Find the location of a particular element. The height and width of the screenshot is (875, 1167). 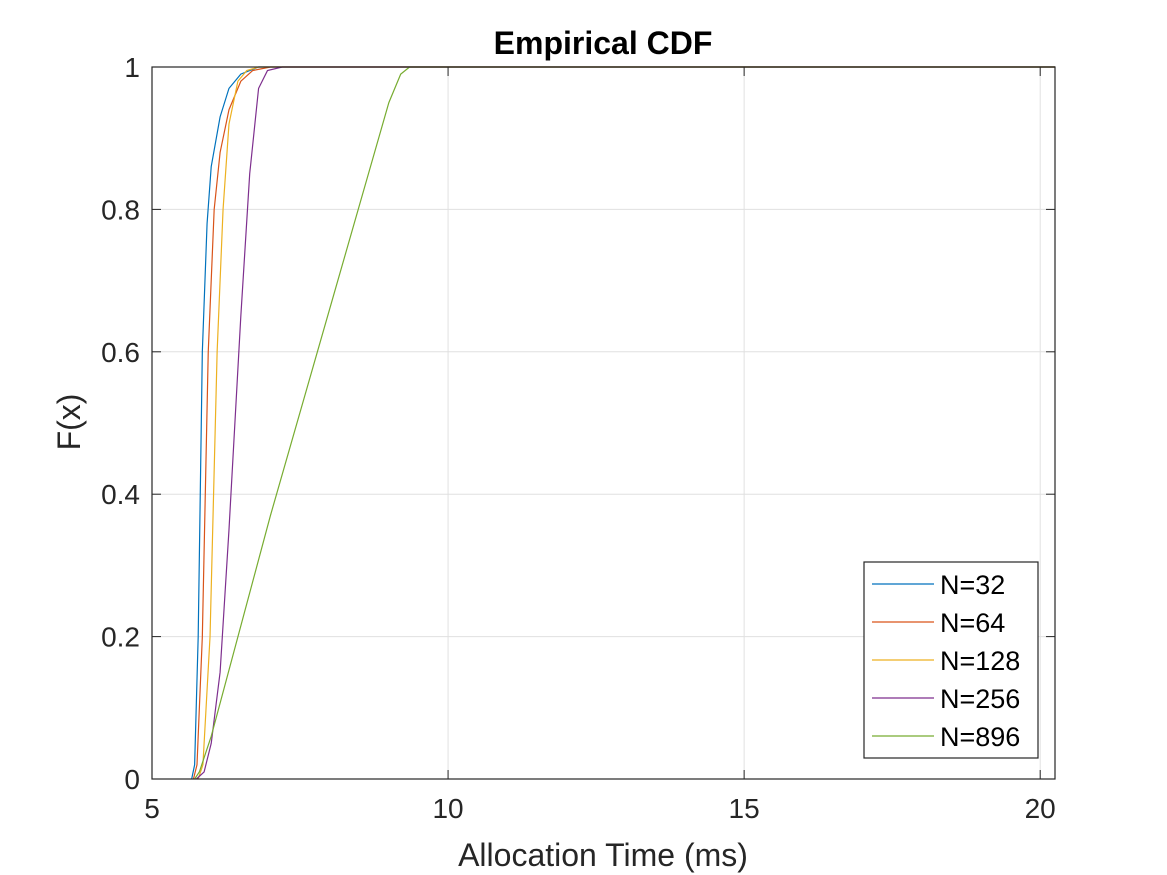

x-tick-label: 10 is located at coordinates (447, 808).